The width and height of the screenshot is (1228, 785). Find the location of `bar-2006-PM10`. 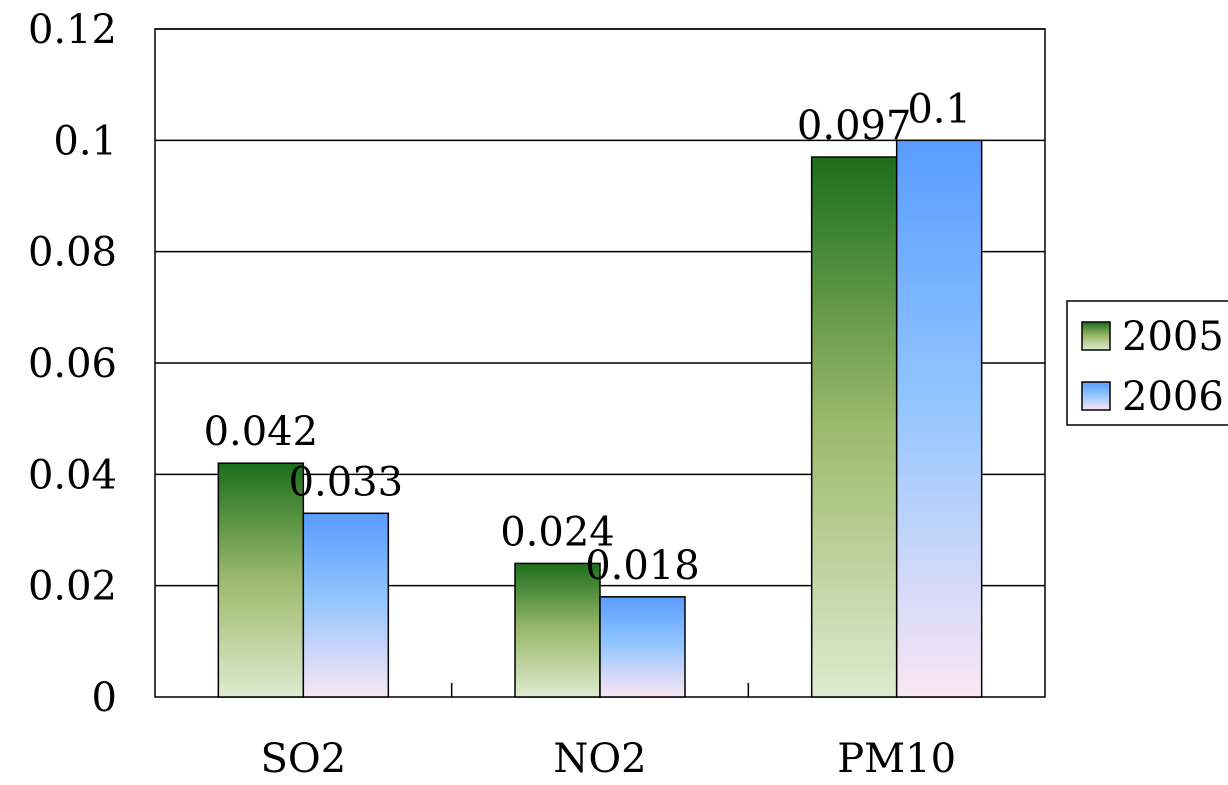

bar-2006-PM10 is located at coordinates (939, 418).